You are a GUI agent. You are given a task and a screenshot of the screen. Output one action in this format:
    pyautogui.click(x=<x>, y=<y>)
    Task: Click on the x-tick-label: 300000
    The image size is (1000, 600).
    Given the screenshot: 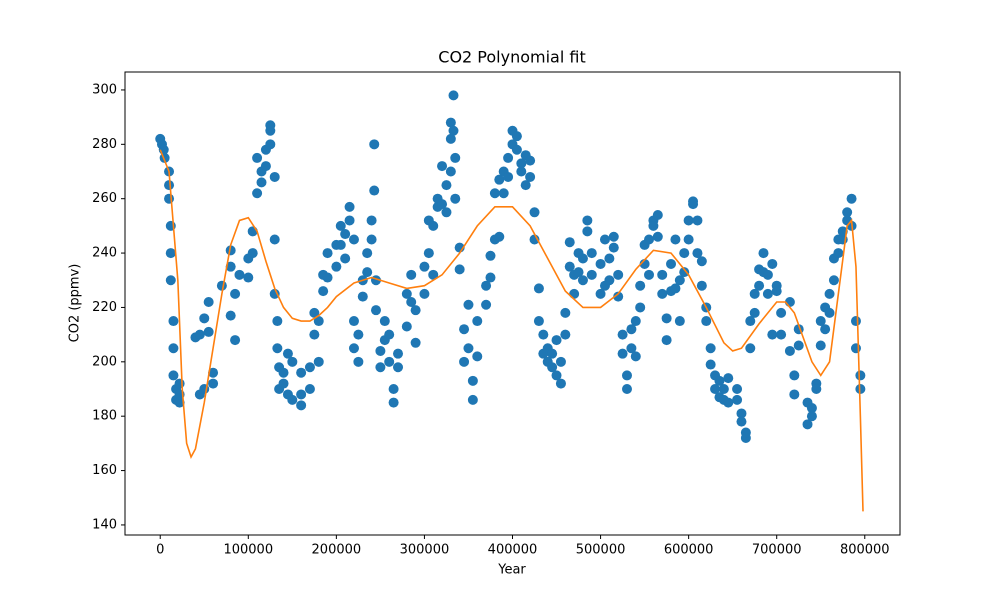 What is the action you would take?
    pyautogui.click(x=425, y=550)
    